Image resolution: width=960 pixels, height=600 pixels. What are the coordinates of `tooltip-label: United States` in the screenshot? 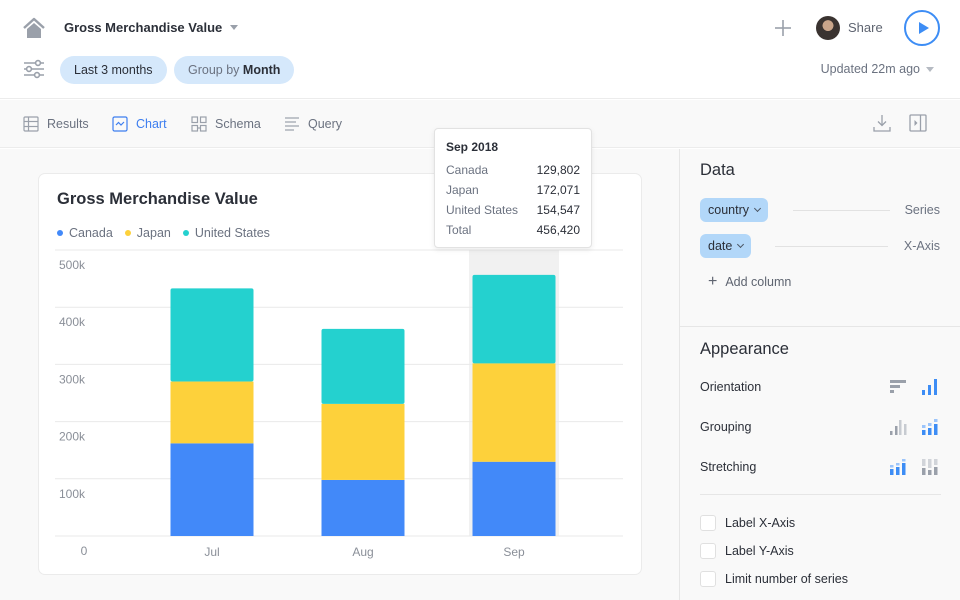 It's located at (482, 210).